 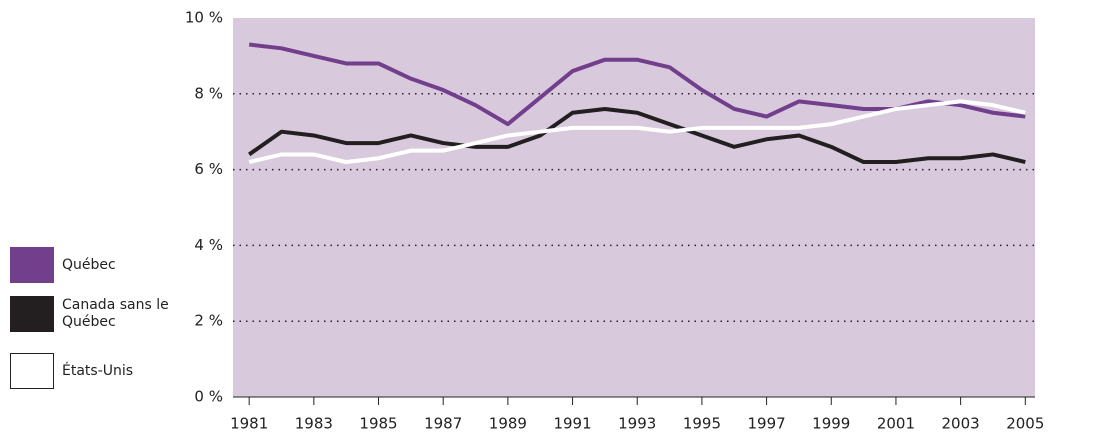 I want to click on x-tick-label: 2003, so click(x=961, y=424).